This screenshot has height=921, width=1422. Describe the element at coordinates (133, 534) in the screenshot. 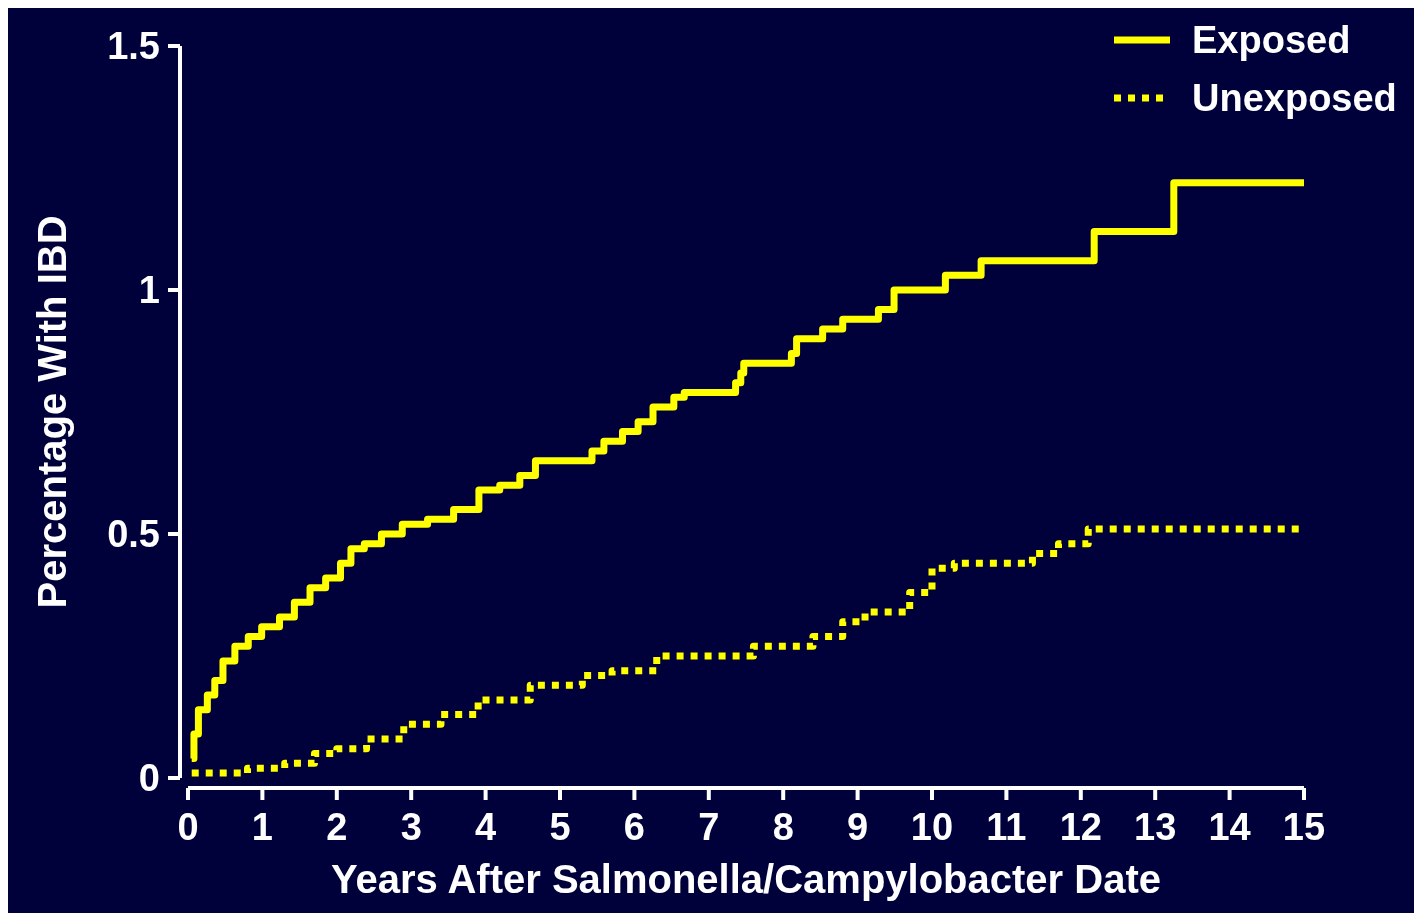

I see `y-tick-label: 0.5` at that location.